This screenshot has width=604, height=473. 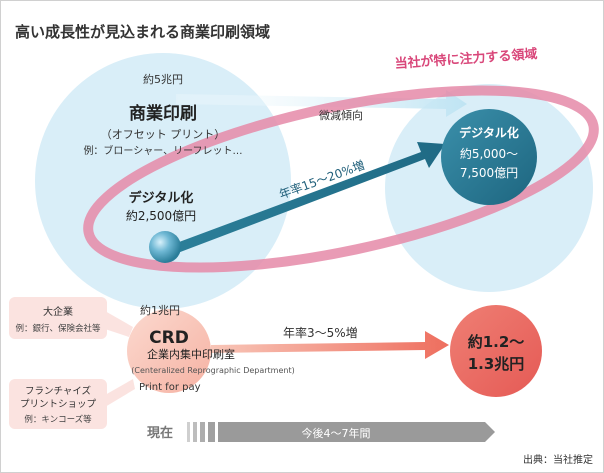 What do you see at coordinates (336, 433) in the screenshot?
I see `timeline-future-label: 今後4〜7年間` at bounding box center [336, 433].